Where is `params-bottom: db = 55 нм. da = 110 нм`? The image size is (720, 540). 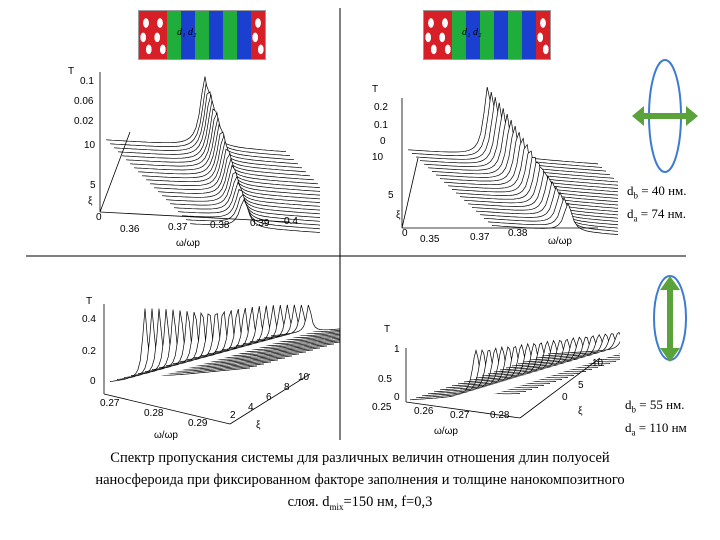
params-bottom: db = 55 нм. da = 110 нм is located at coordinates (656, 418).